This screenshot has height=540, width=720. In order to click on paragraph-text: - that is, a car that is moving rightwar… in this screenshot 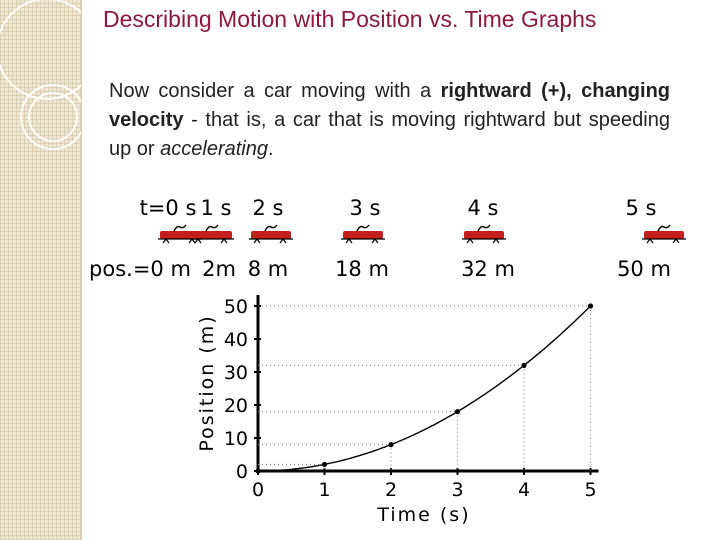, I will do `click(389, 134)`.